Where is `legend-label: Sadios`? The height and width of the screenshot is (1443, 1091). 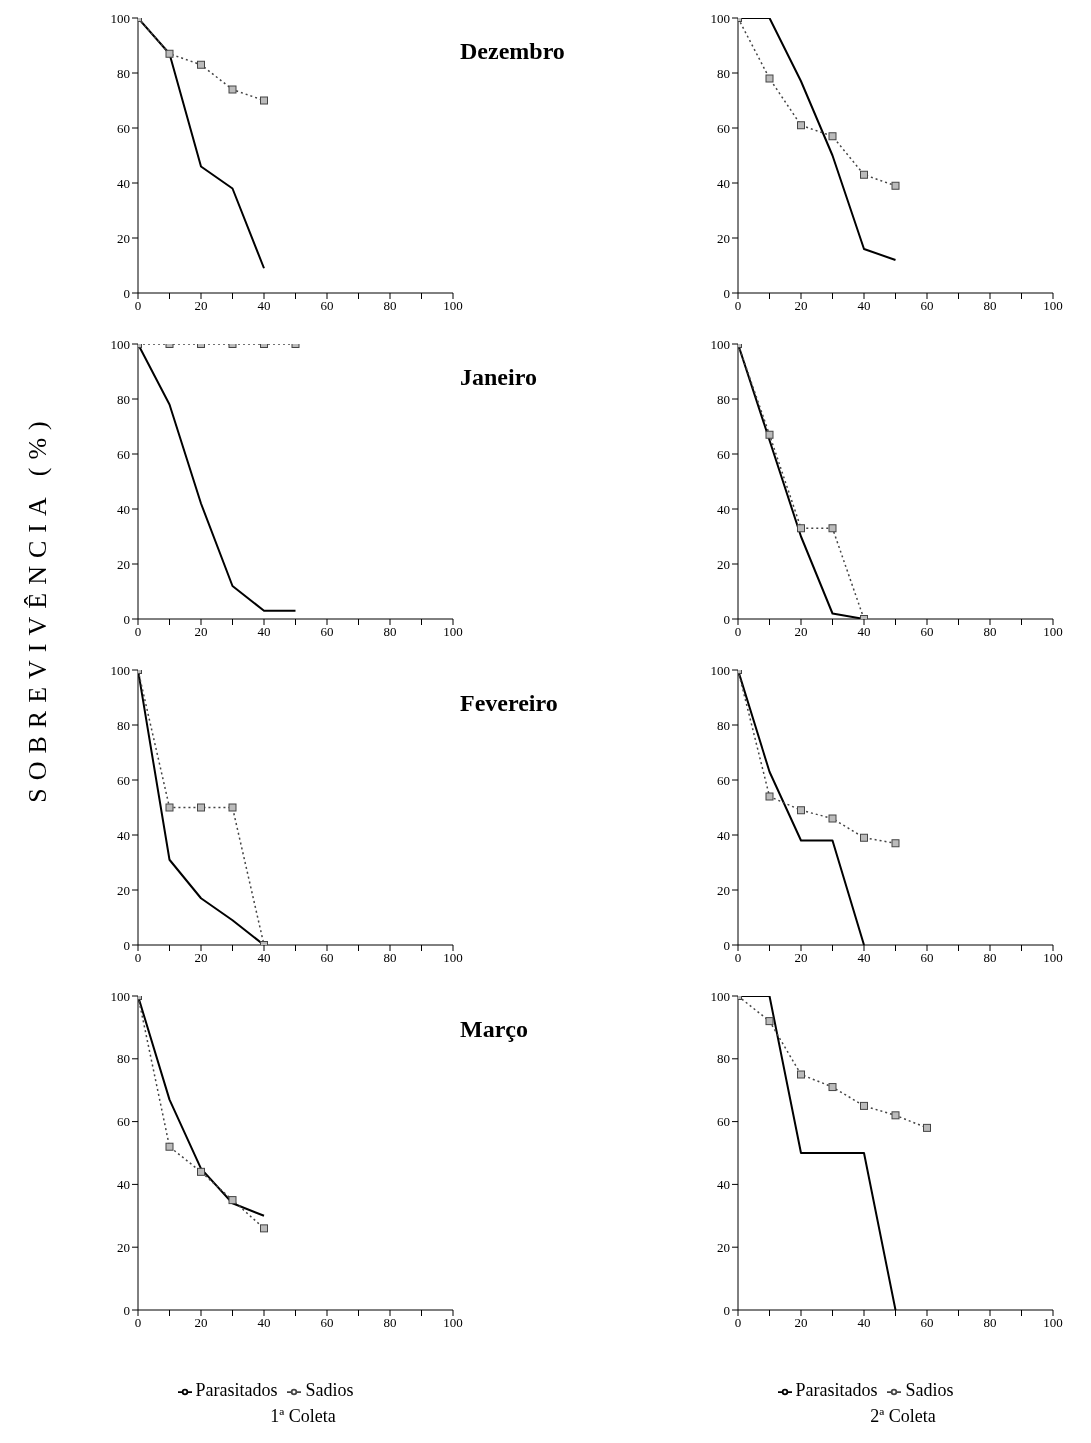
legend-label: Sadios is located at coordinates (929, 1390).